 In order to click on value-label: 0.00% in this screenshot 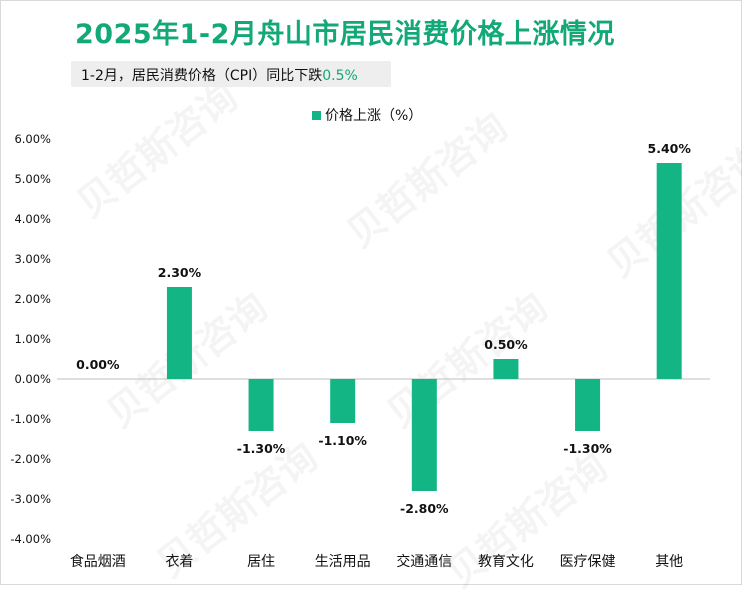, I will do `click(98, 364)`.